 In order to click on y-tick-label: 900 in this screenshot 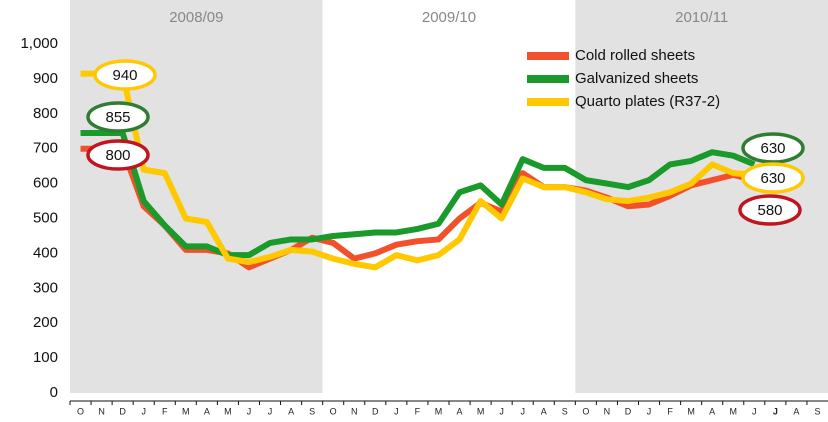, I will do `click(45, 78)`.